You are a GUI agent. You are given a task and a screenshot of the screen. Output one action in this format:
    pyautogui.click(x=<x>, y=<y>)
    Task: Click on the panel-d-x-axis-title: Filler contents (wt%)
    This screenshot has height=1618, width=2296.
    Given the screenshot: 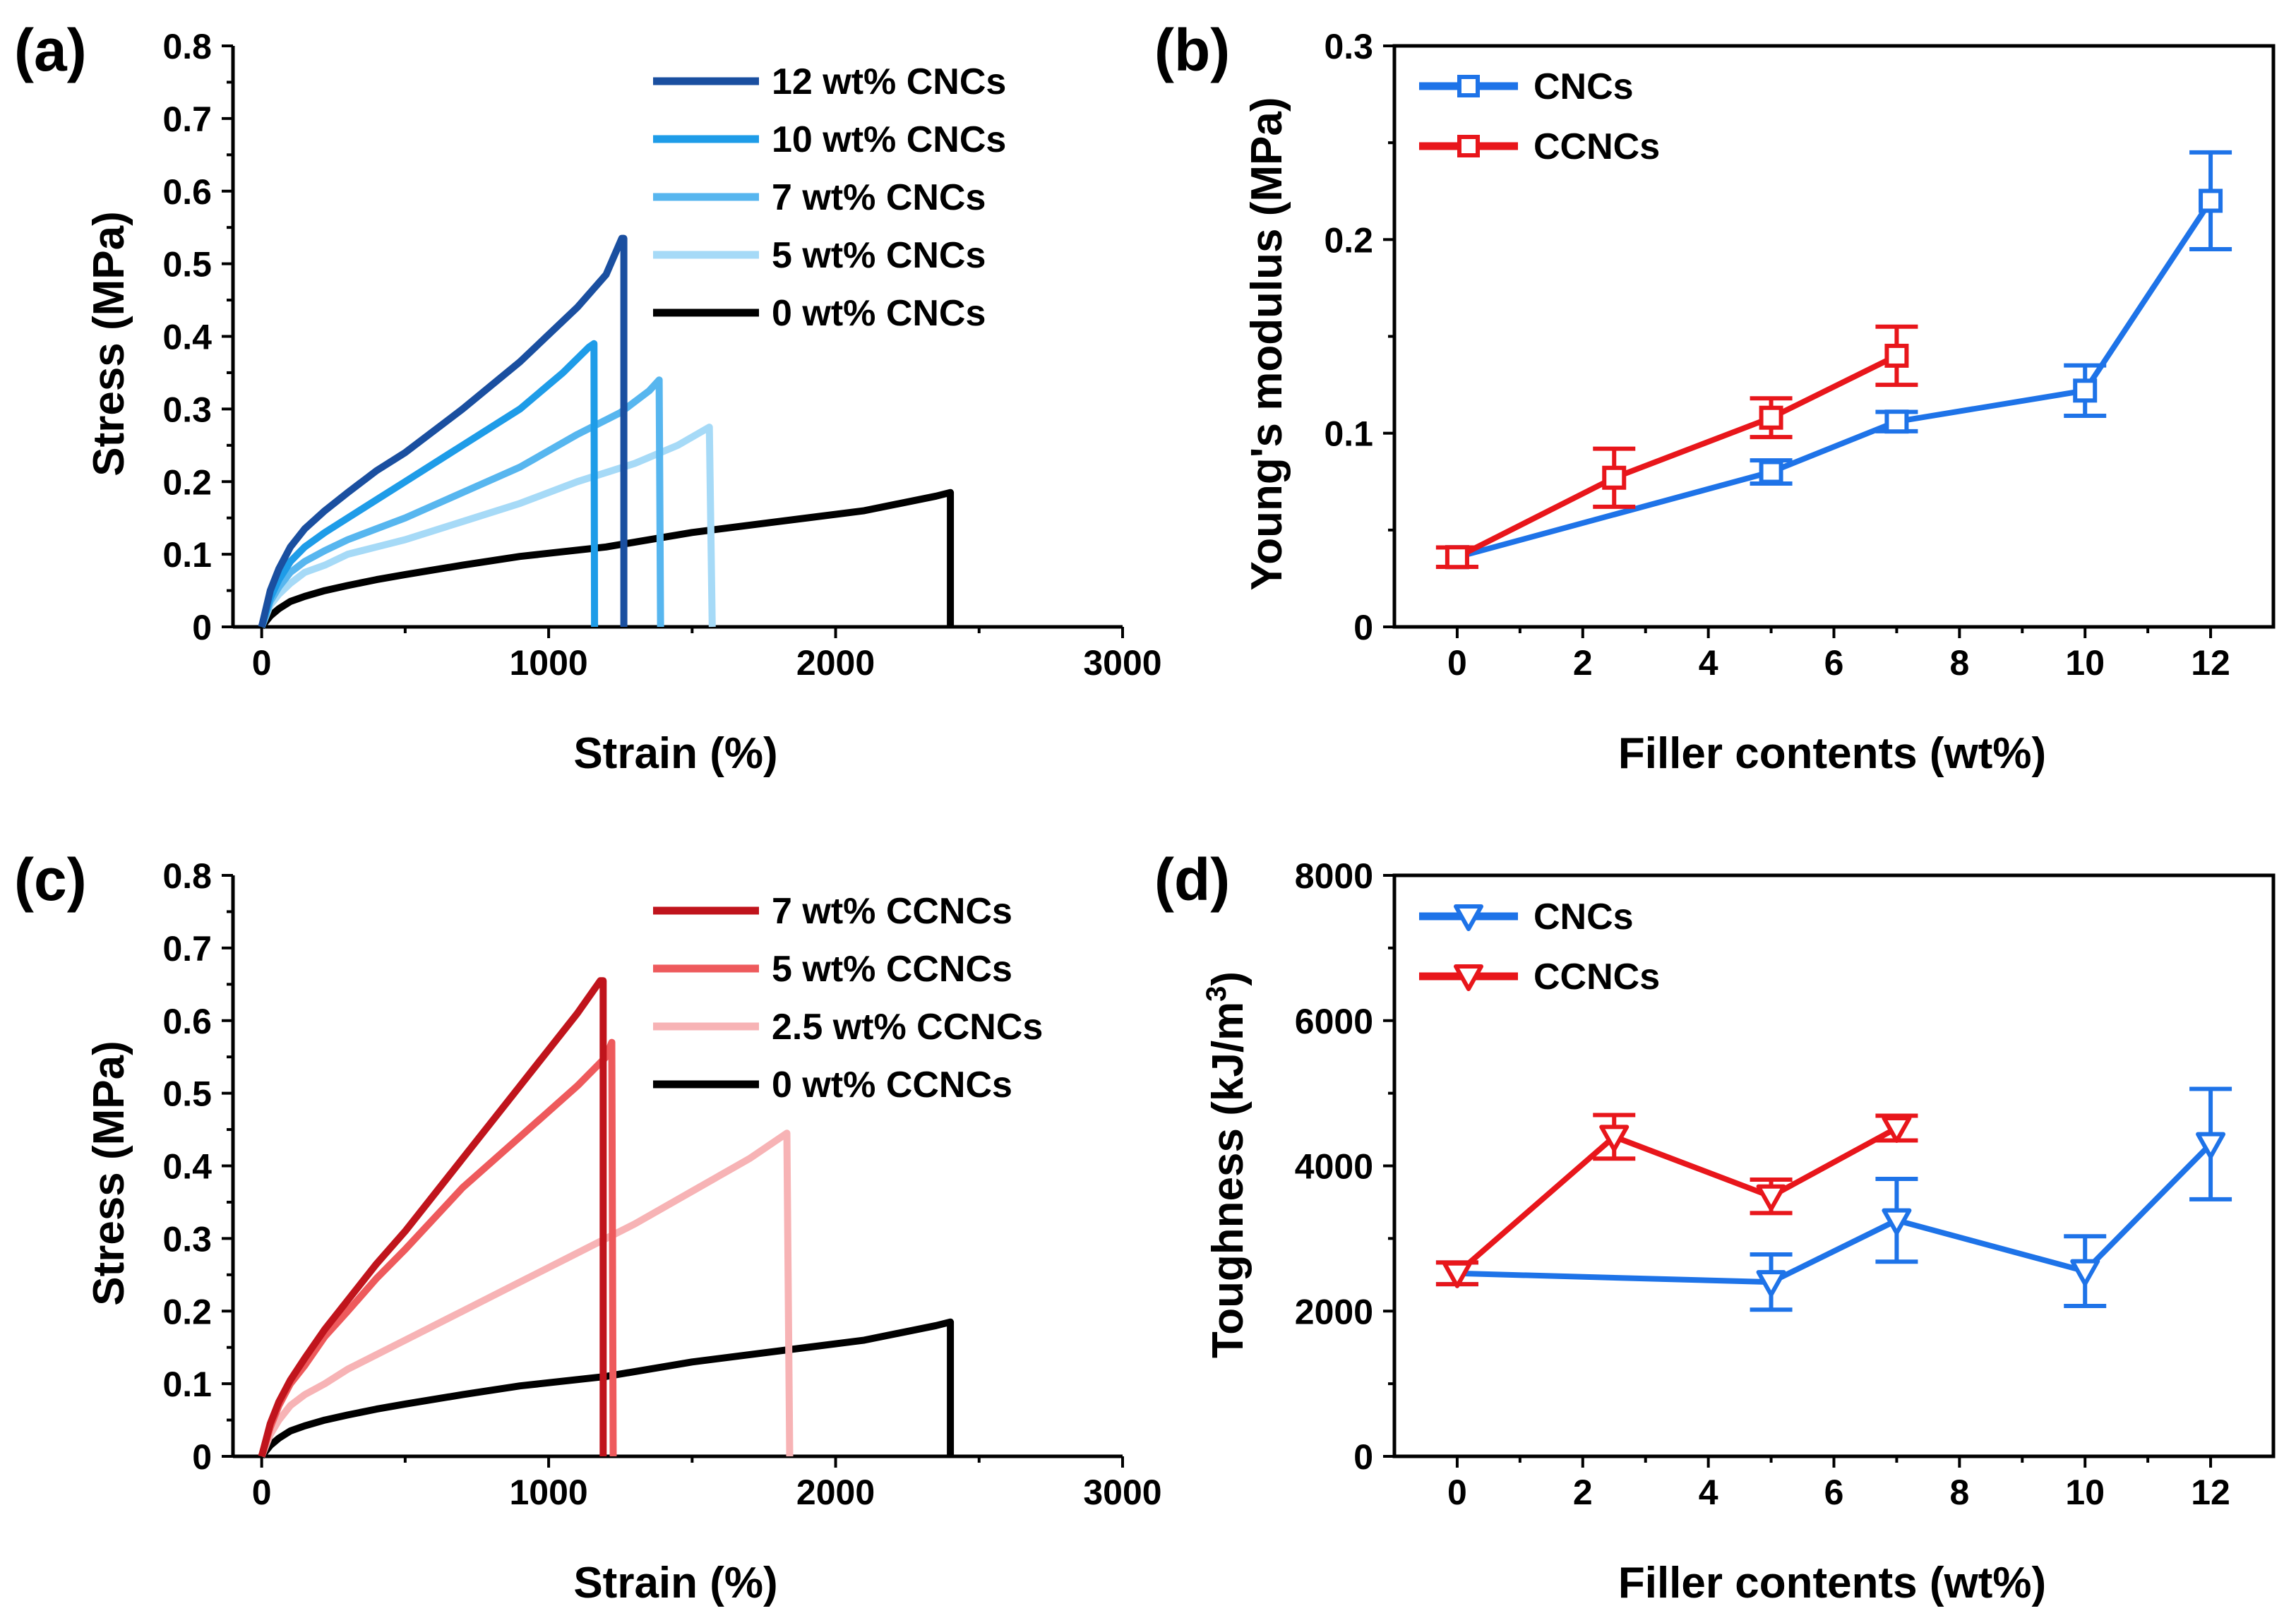 What is the action you would take?
    pyautogui.click(x=1832, y=1583)
    